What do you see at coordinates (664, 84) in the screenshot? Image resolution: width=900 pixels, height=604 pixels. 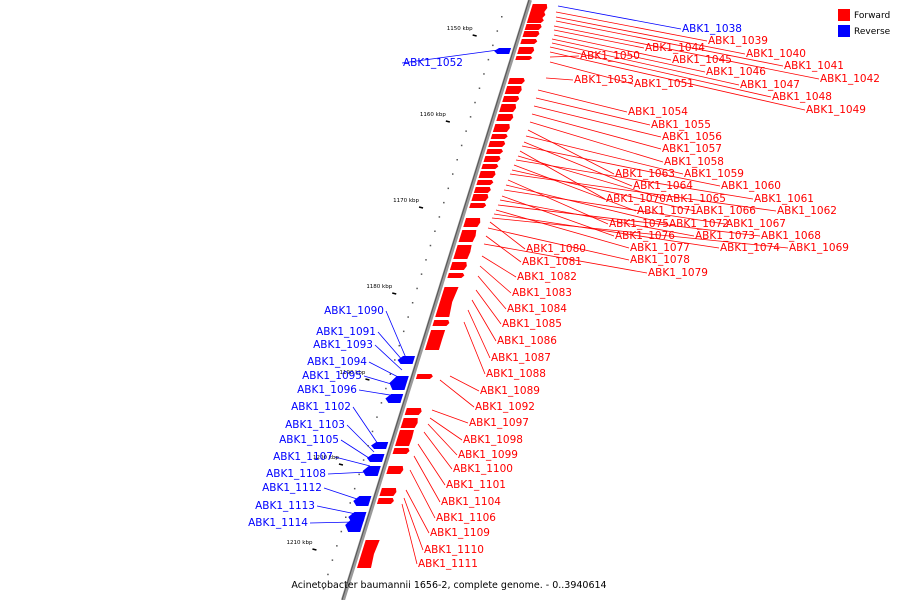 I see `gene-label: ABK1_1051` at bounding box center [664, 84].